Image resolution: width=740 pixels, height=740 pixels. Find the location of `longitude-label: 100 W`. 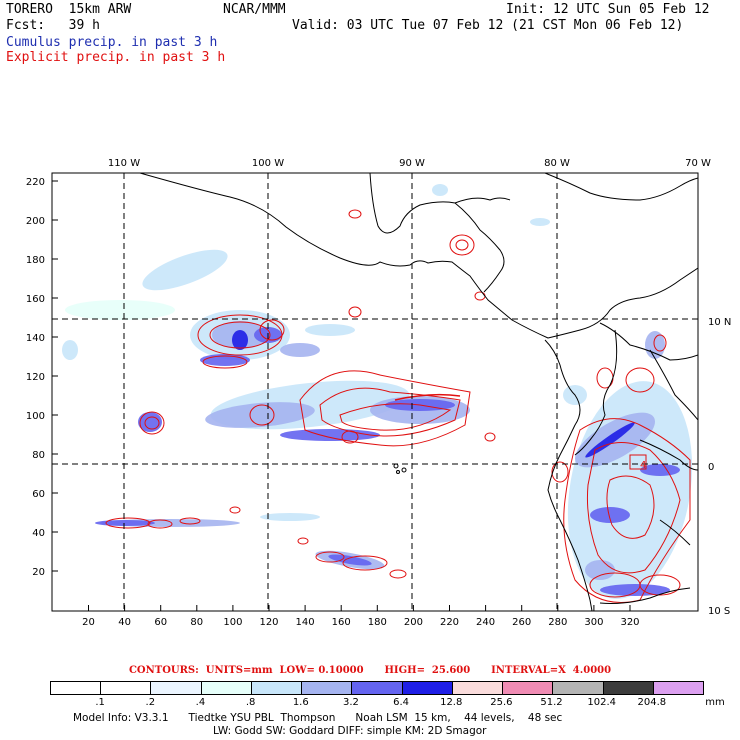

longitude-label: 100 W is located at coordinates (268, 163).